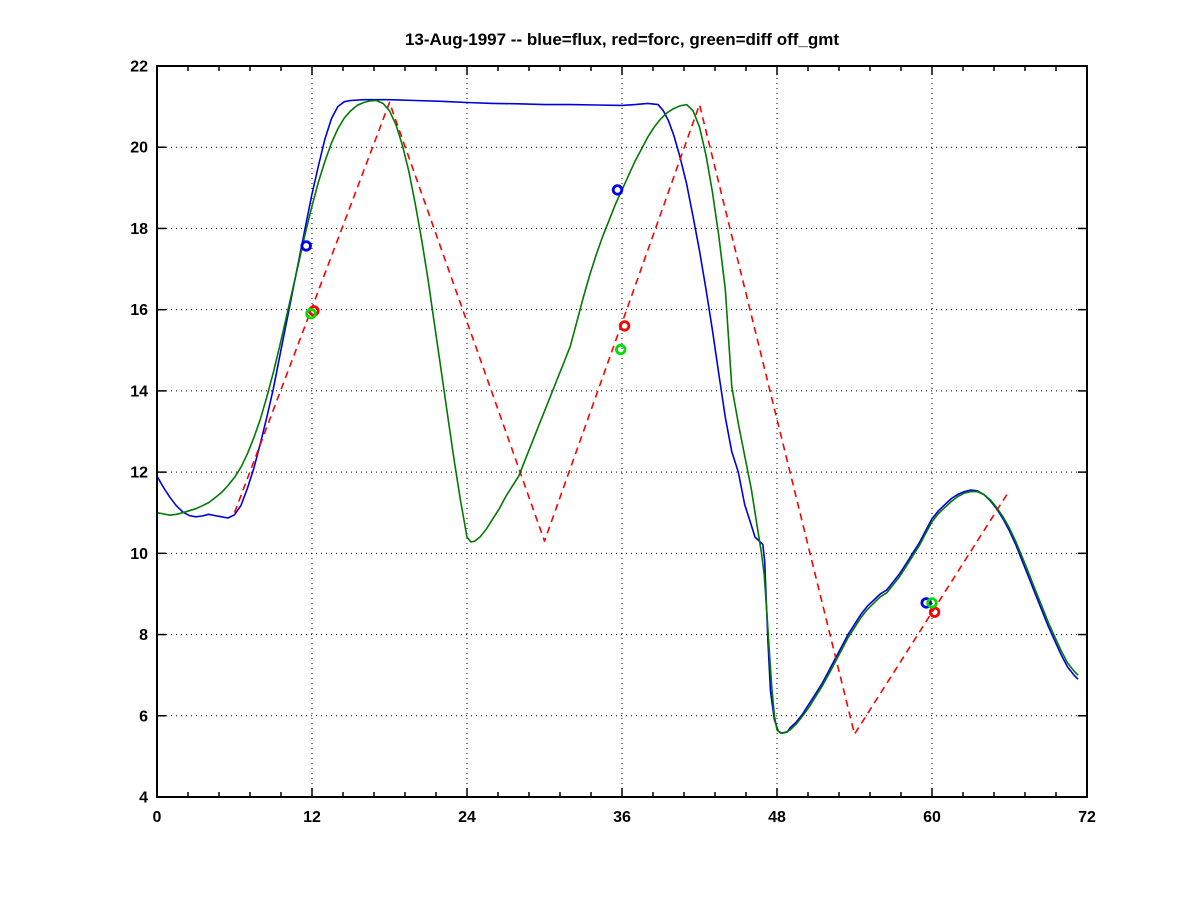 This screenshot has height=900, width=1200. Describe the element at coordinates (143, 635) in the screenshot. I see `y-tick-label: 8` at that location.